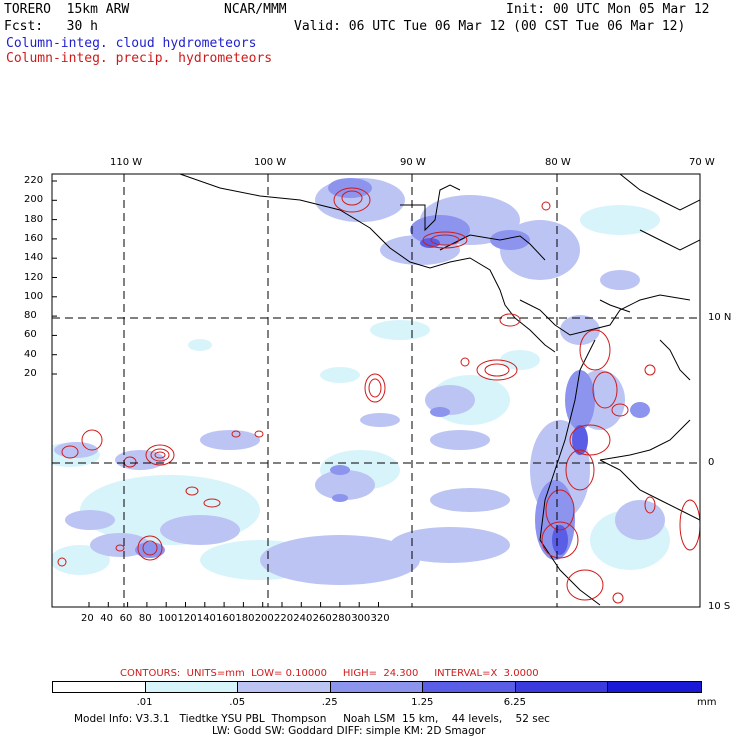  Describe the element at coordinates (608, 9) in the screenshot. I see `init-time: Init: 00 UTC Mon 05 Mar 12` at that location.